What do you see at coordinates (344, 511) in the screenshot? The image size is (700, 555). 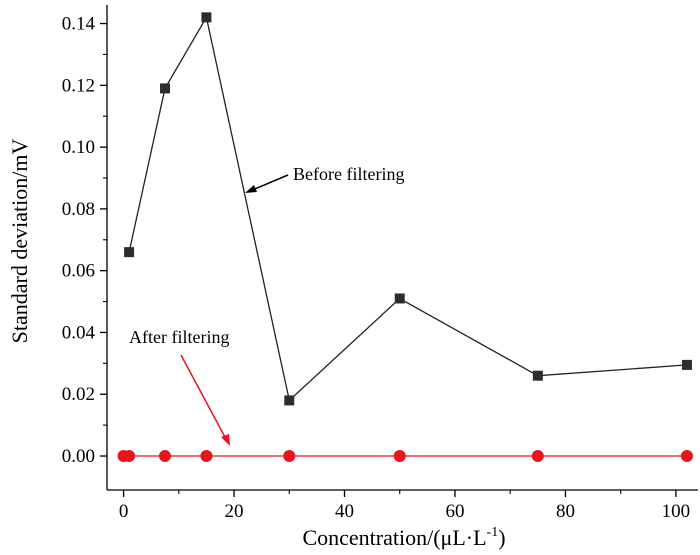 I see `x-tick-label: 40` at bounding box center [344, 511].